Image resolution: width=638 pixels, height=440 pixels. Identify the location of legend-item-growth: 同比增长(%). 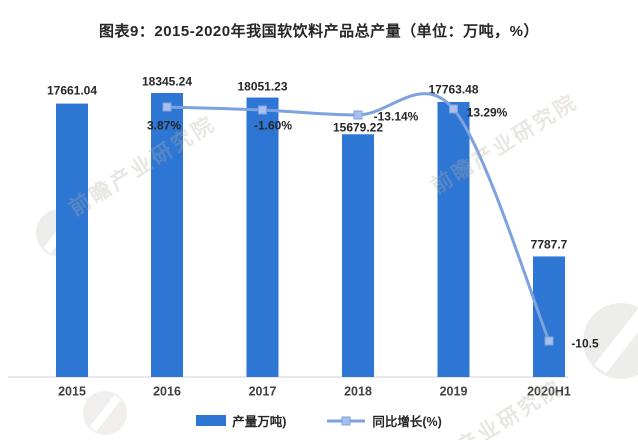
(384, 420).